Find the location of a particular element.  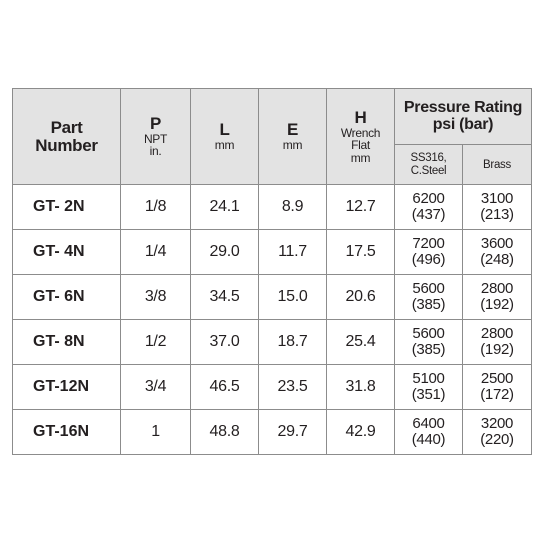

header-p-unit: in. is located at coordinates (155, 151).